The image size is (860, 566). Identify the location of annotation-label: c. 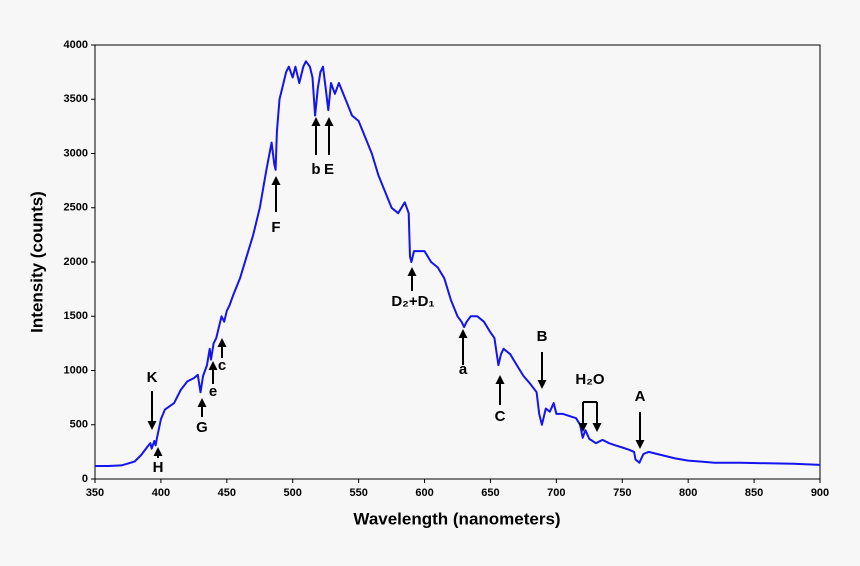
(222, 365).